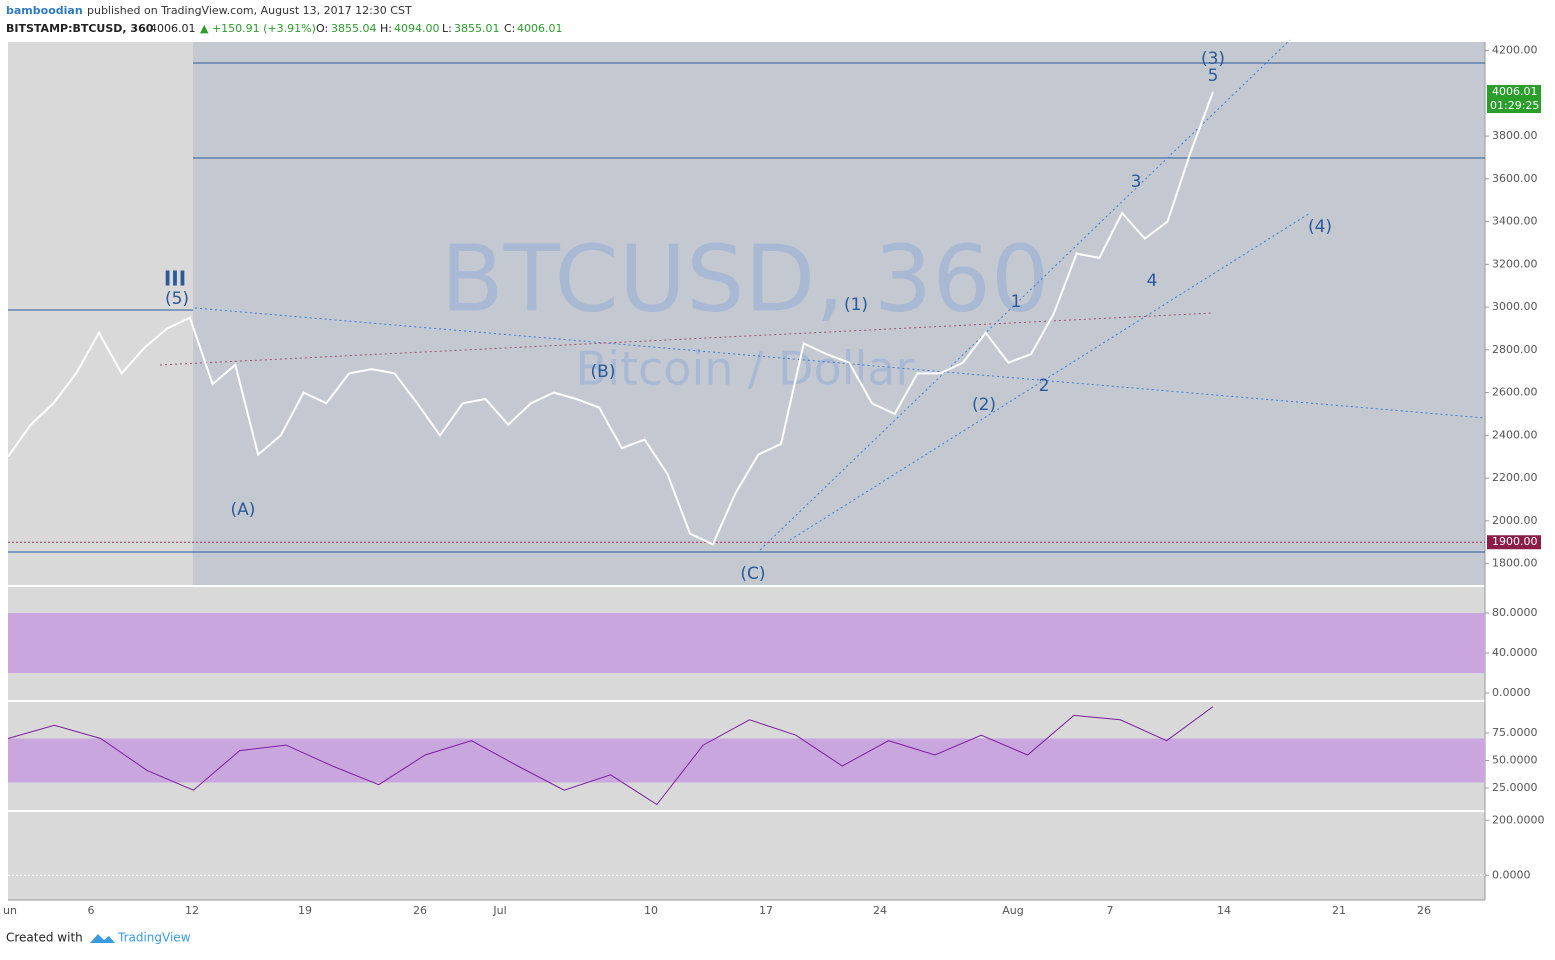  Describe the element at coordinates (1515, 434) in the screenshot. I see `price-label: 2400.00` at that location.